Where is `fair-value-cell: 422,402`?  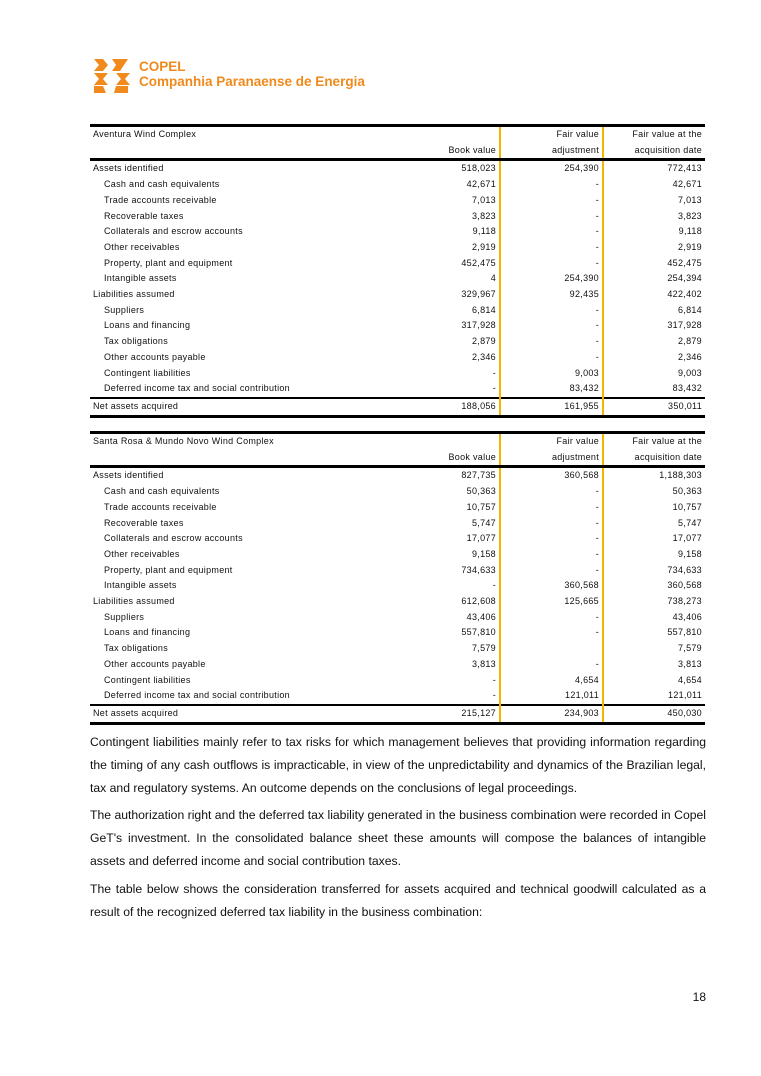
fair-value-cell: 422,402 is located at coordinates (684, 294).